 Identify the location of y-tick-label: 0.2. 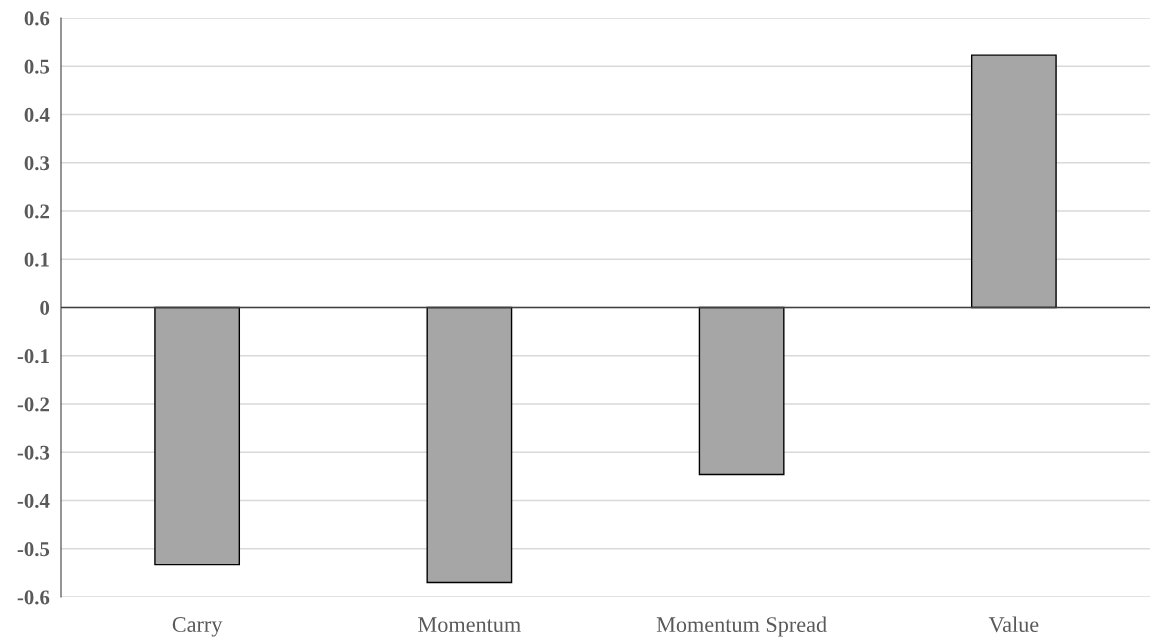
(36, 211).